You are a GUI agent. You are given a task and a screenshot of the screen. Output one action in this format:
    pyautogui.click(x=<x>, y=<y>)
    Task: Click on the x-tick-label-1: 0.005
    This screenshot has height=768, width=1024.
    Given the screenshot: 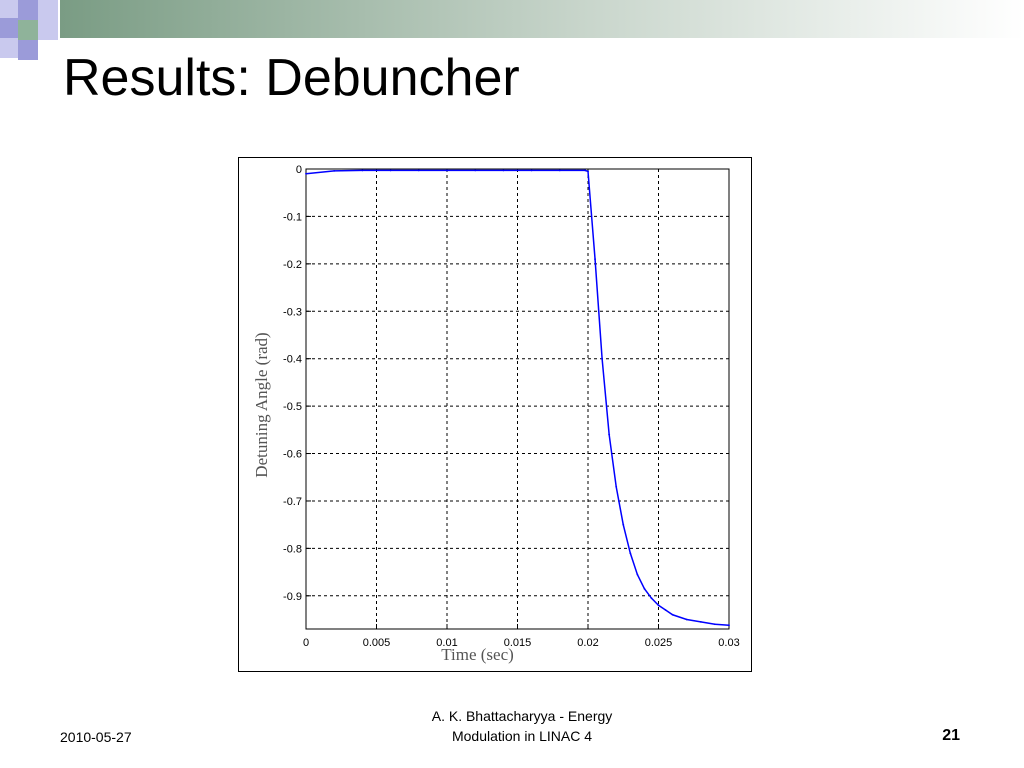 What is the action you would take?
    pyautogui.click(x=377, y=643)
    